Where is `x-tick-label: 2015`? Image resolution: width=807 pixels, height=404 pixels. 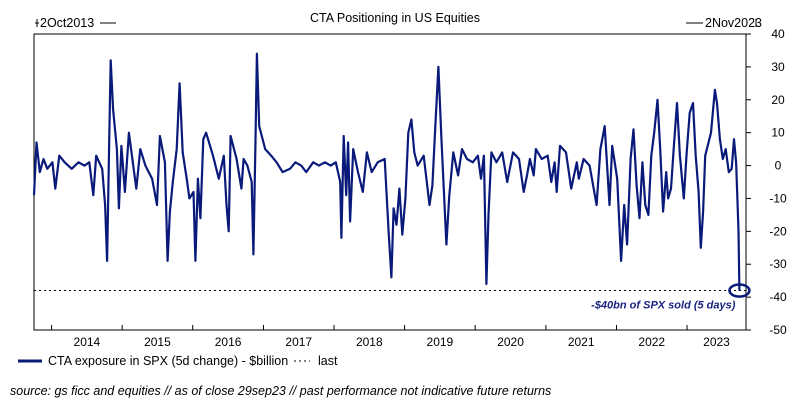
x-tick-label: 2015 is located at coordinates (157, 342).